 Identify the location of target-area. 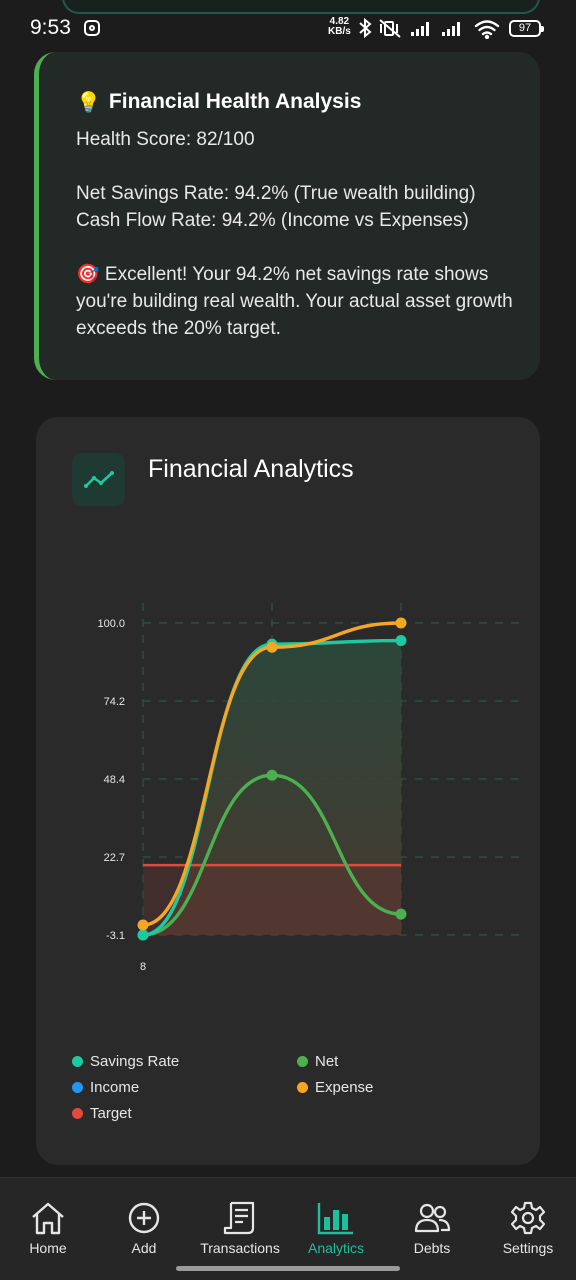
(272, 900).